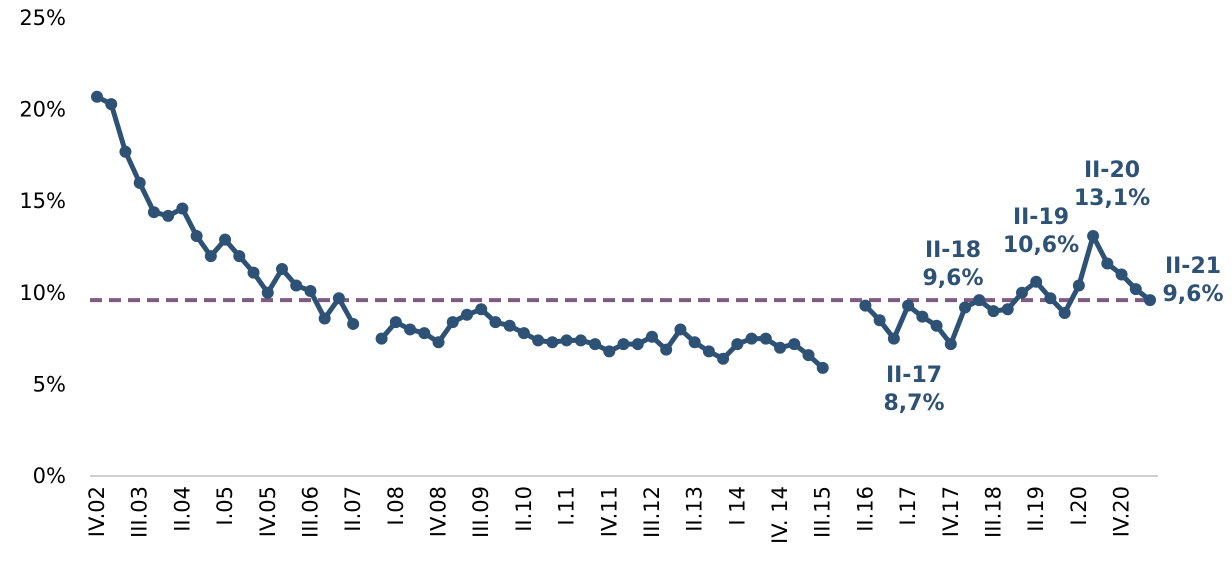  What do you see at coordinates (42, 293) in the screenshot?
I see `y-tick-label: 10%` at bounding box center [42, 293].